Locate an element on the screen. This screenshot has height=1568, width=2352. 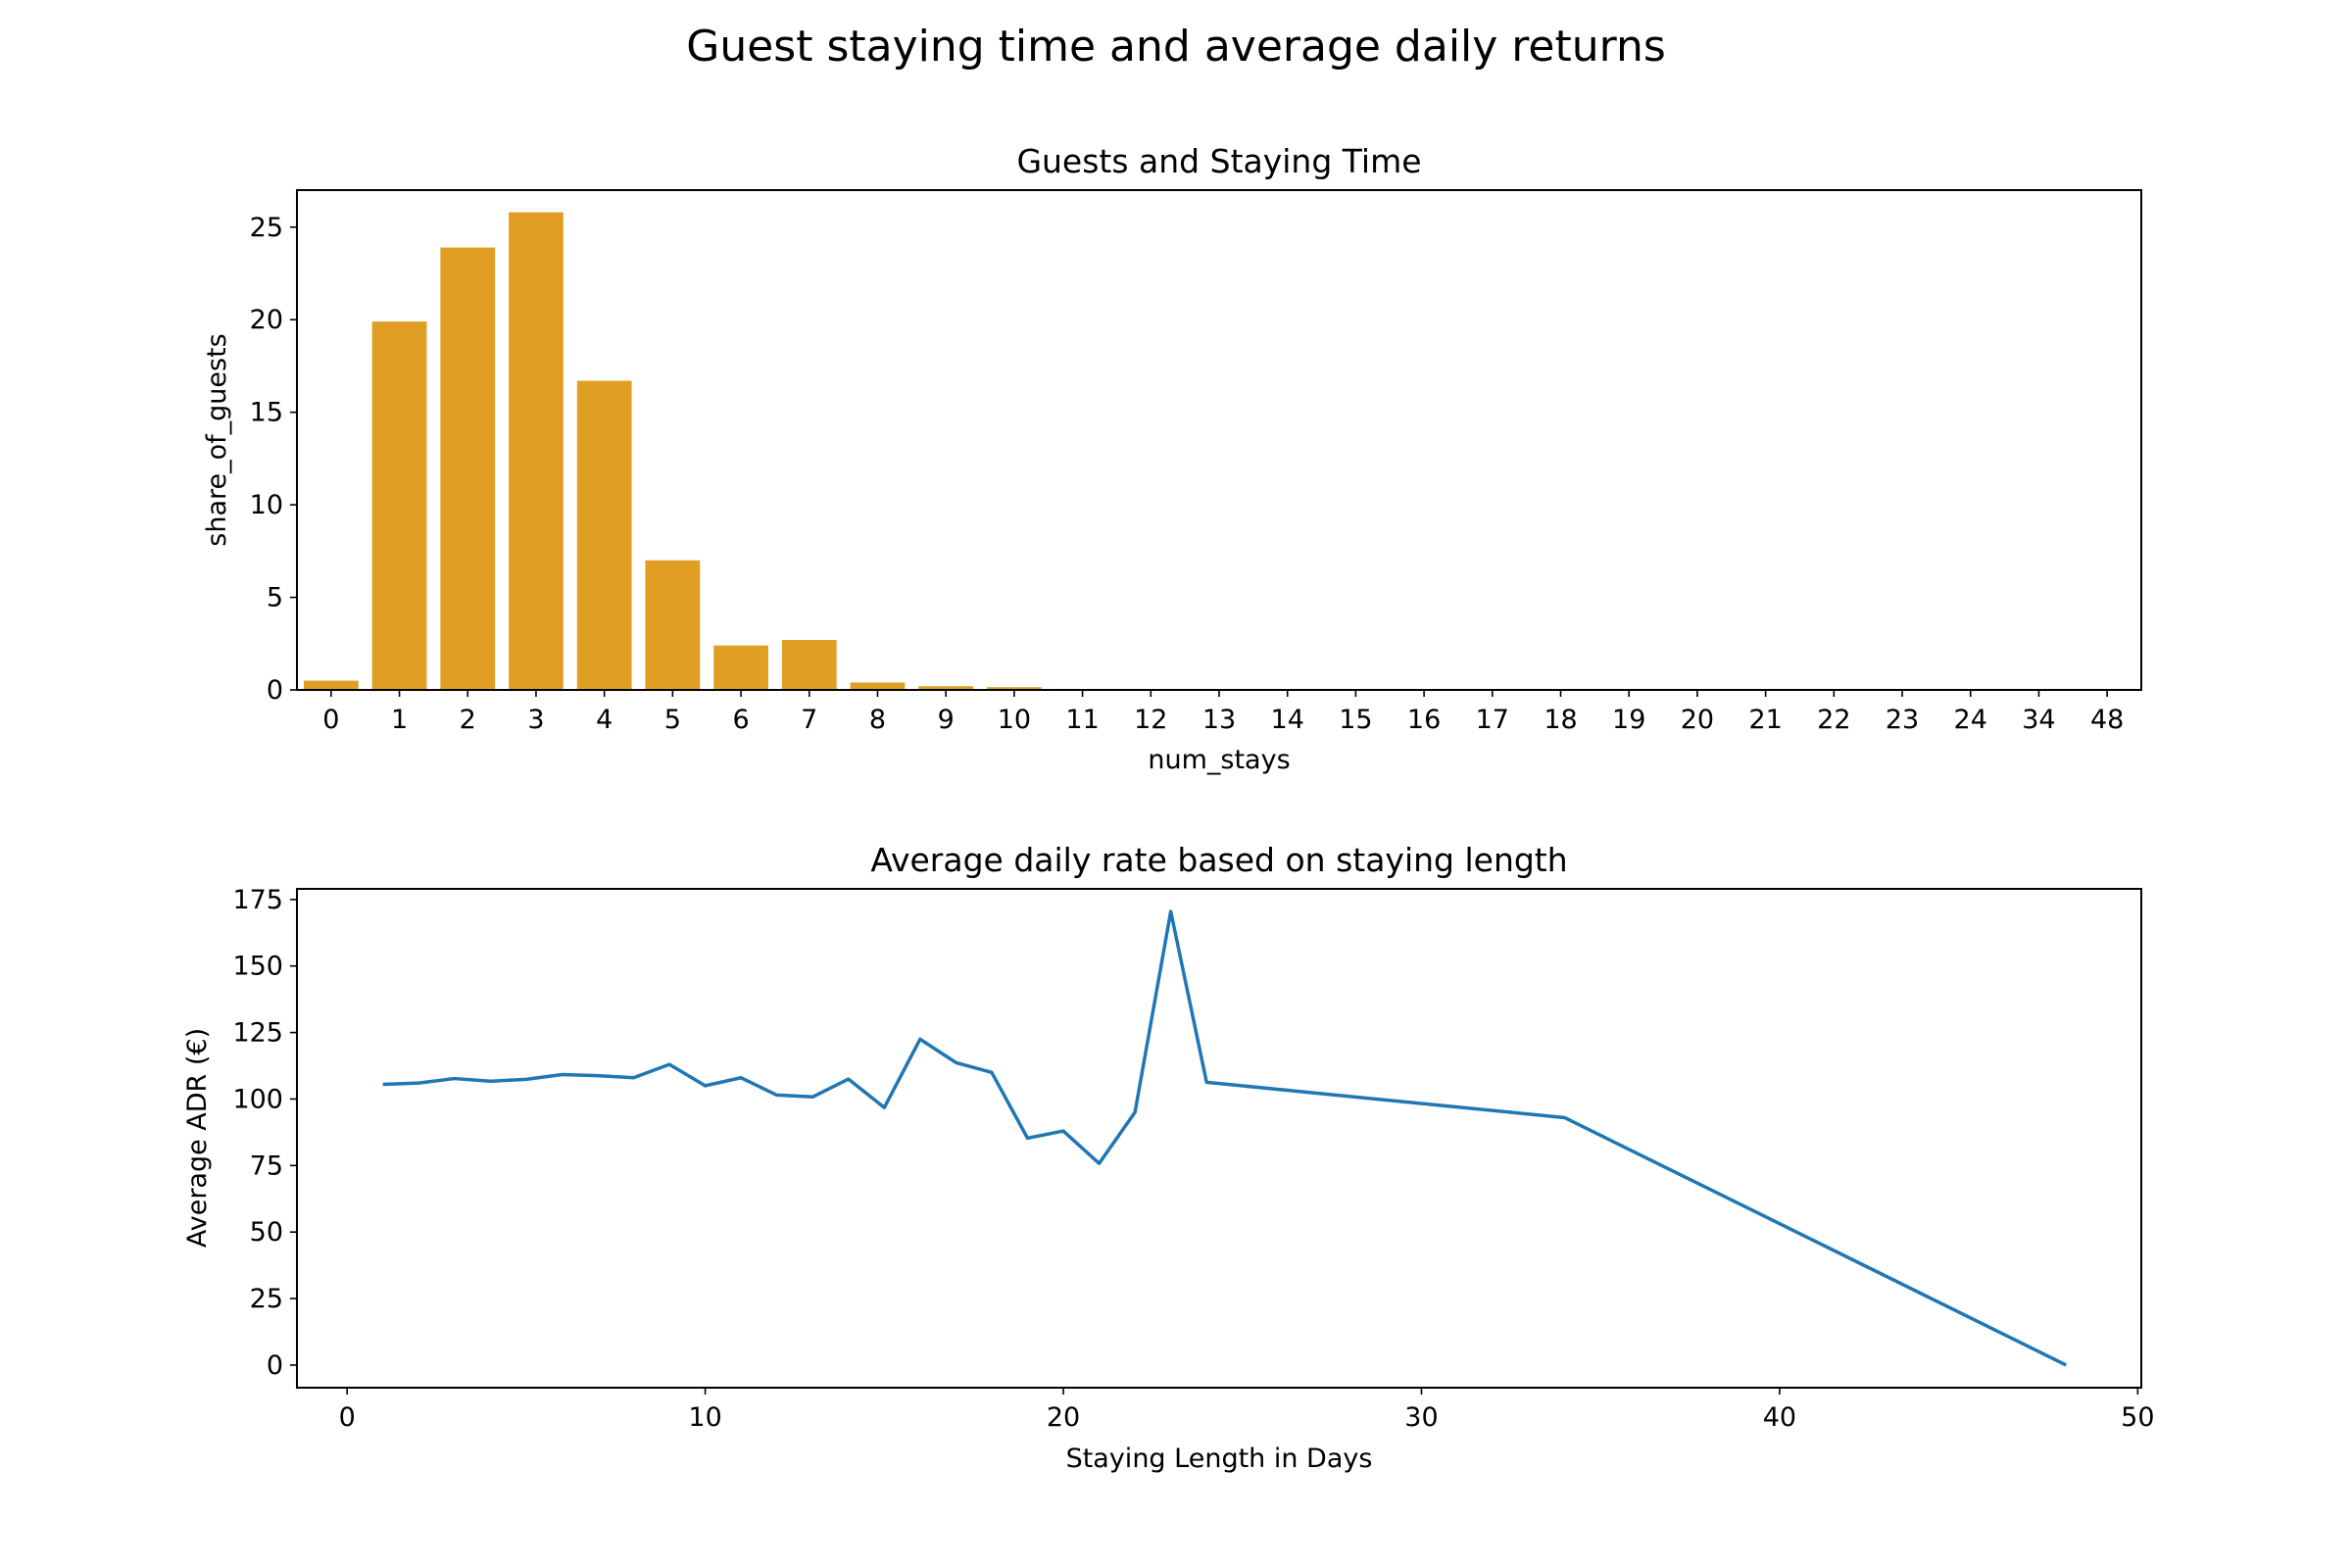
x-tick-label: 7 is located at coordinates (809, 720).